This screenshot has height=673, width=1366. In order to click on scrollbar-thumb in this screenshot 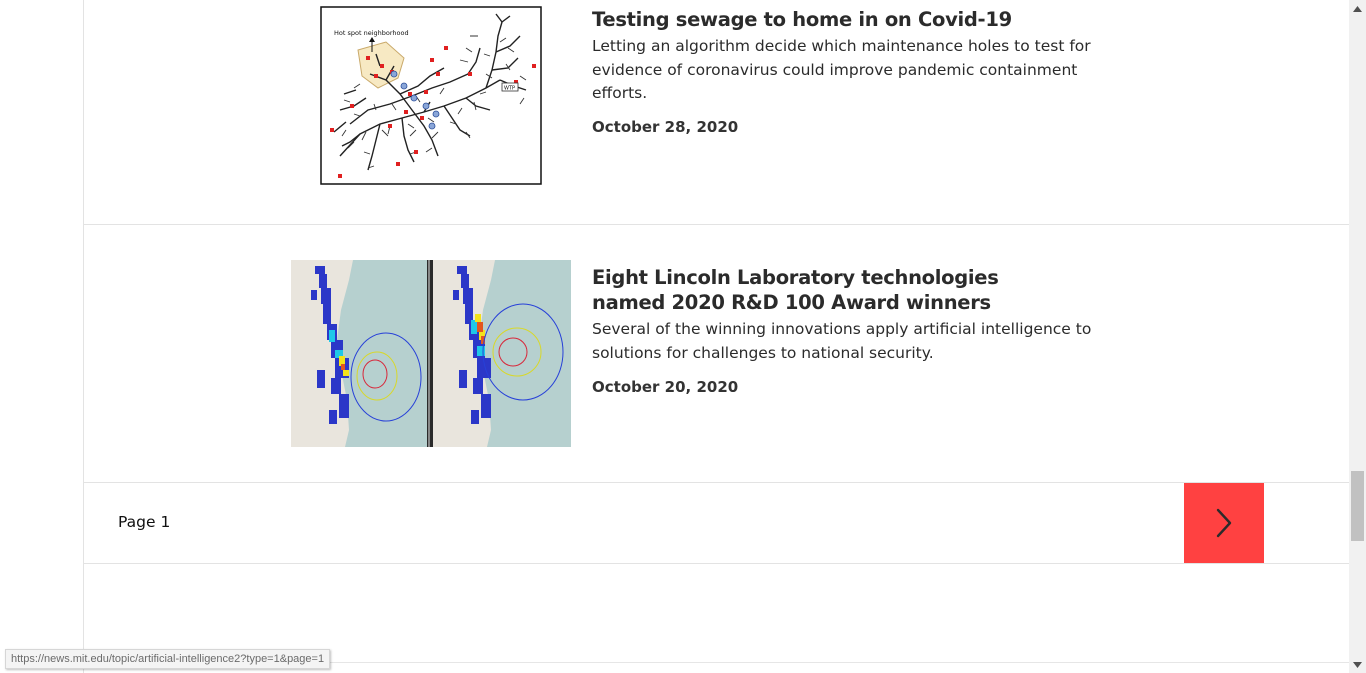, I will do `click(1357, 506)`.